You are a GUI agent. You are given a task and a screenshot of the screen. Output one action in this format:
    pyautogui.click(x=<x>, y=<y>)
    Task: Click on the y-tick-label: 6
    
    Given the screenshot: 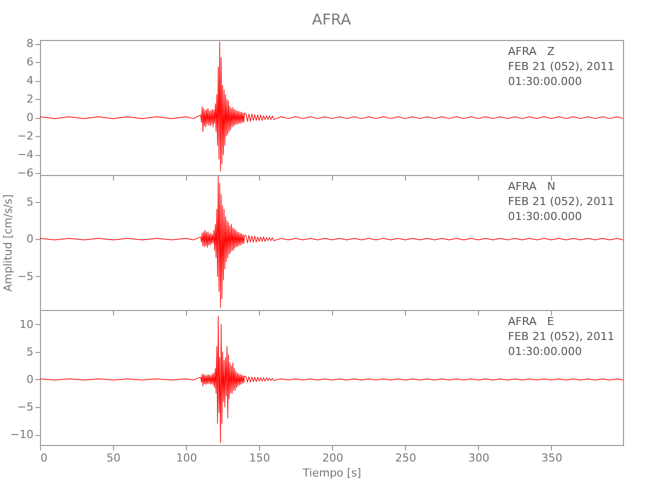 What is the action you would take?
    pyautogui.click(x=30, y=62)
    